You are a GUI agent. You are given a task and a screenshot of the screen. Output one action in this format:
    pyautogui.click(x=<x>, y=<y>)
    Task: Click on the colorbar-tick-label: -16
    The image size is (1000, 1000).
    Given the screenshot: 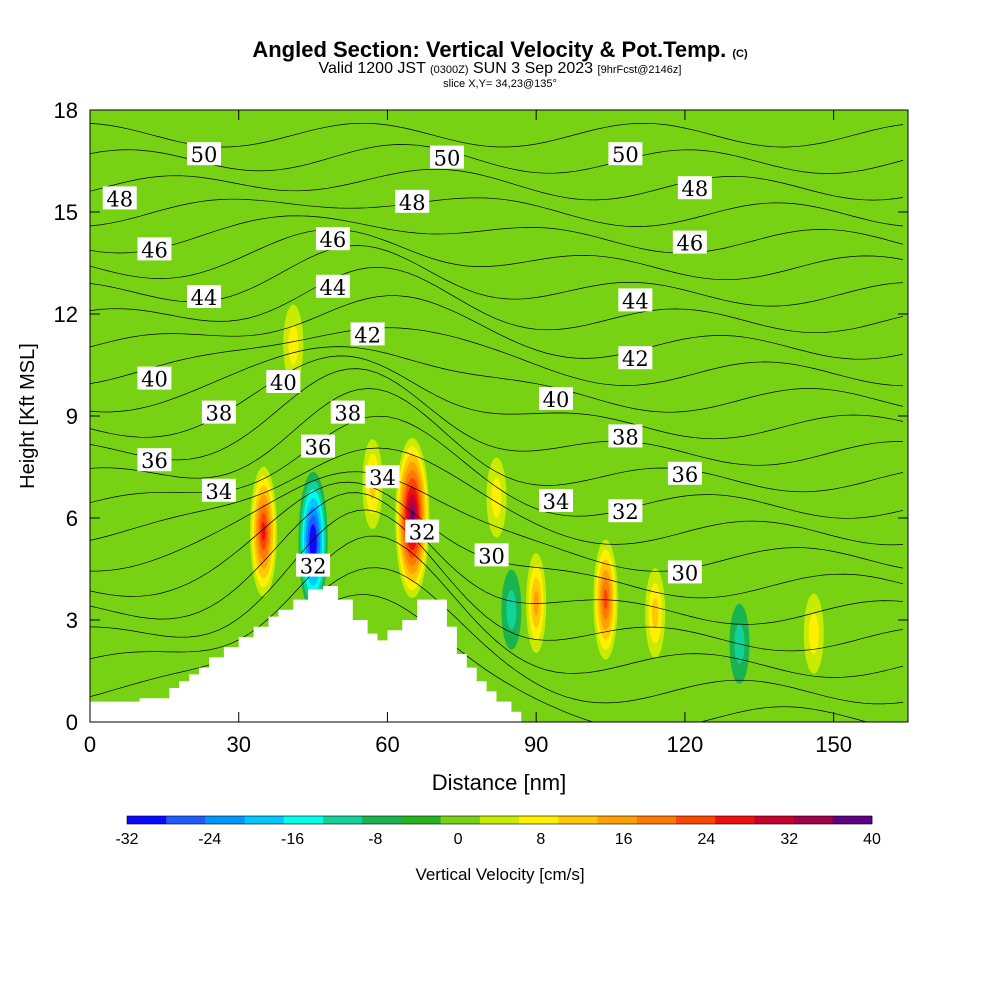 What is the action you would take?
    pyautogui.click(x=292, y=839)
    